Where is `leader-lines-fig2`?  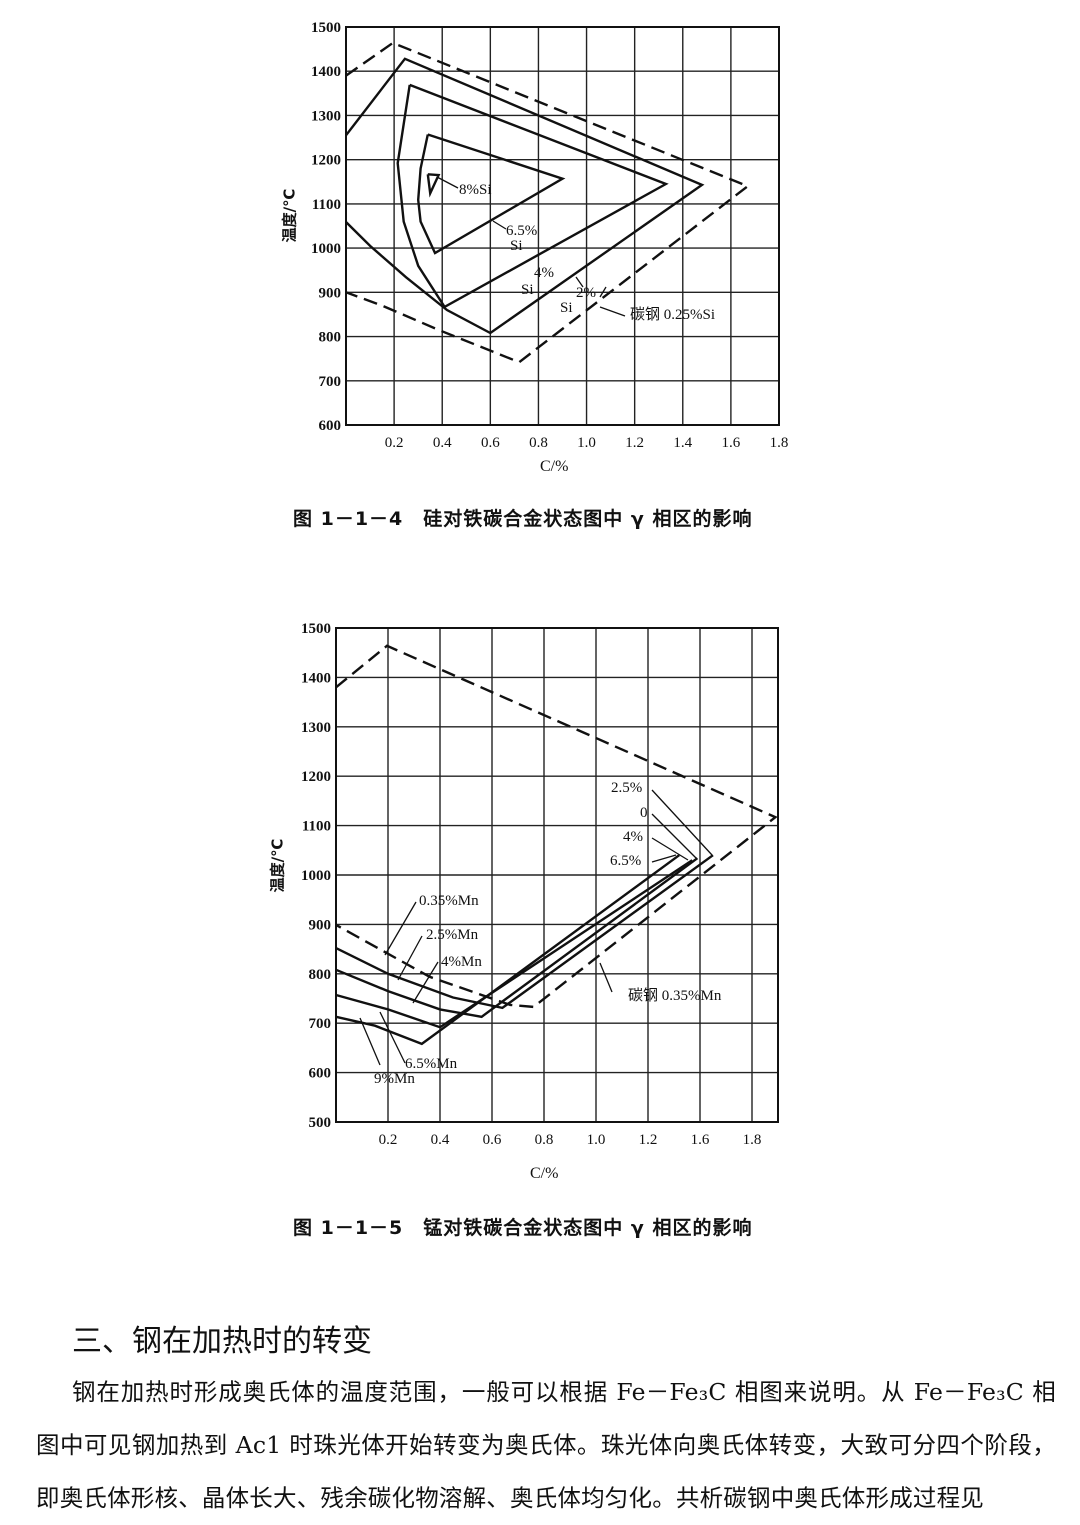 leader-lines-fig2 is located at coordinates (536, 927).